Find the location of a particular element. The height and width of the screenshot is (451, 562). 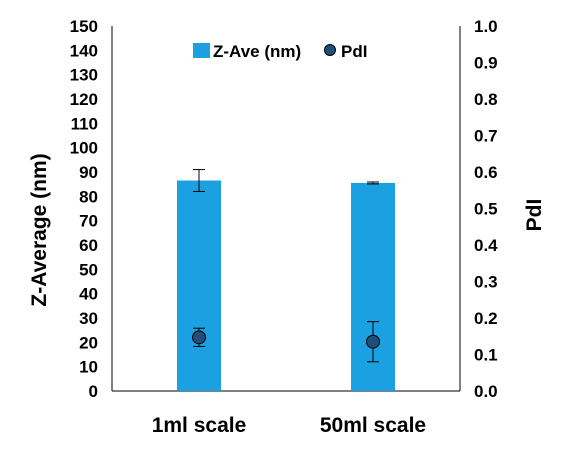

y2-tick-label: 0.9 is located at coordinates (486, 63).